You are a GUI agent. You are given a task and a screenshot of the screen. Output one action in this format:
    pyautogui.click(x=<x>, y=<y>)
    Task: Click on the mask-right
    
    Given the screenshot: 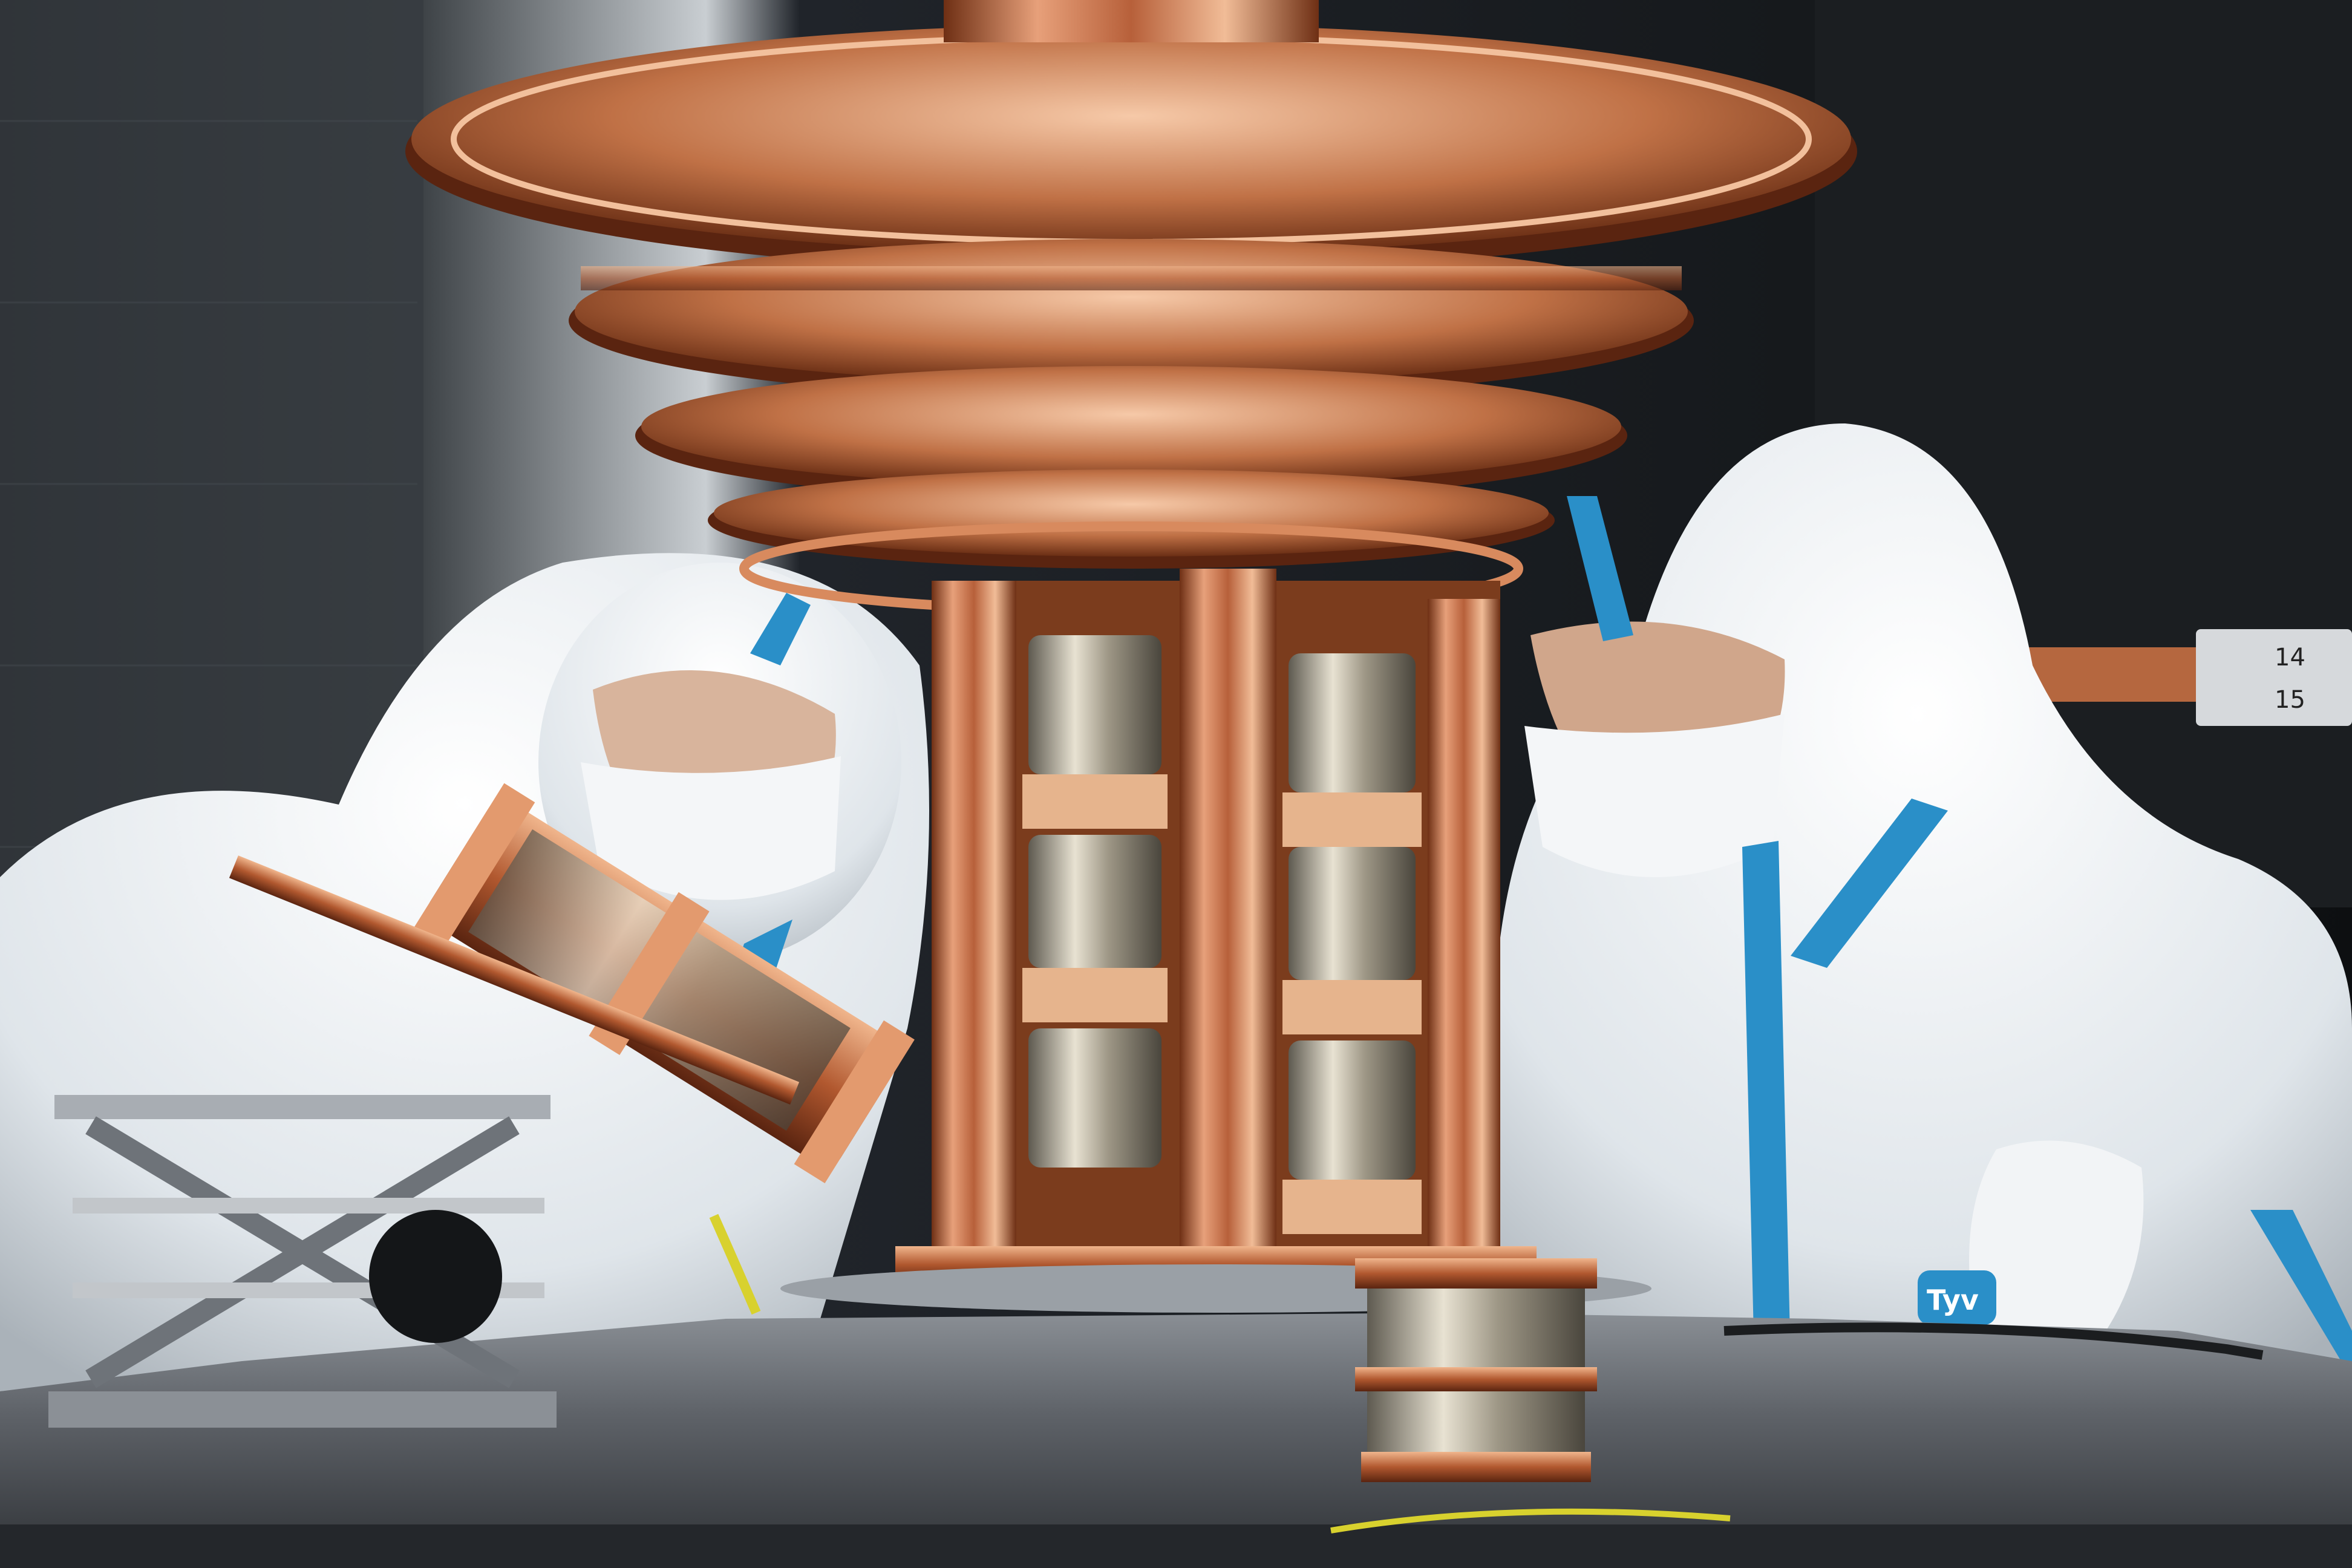 What is the action you would take?
    pyautogui.click(x=1654, y=796)
    